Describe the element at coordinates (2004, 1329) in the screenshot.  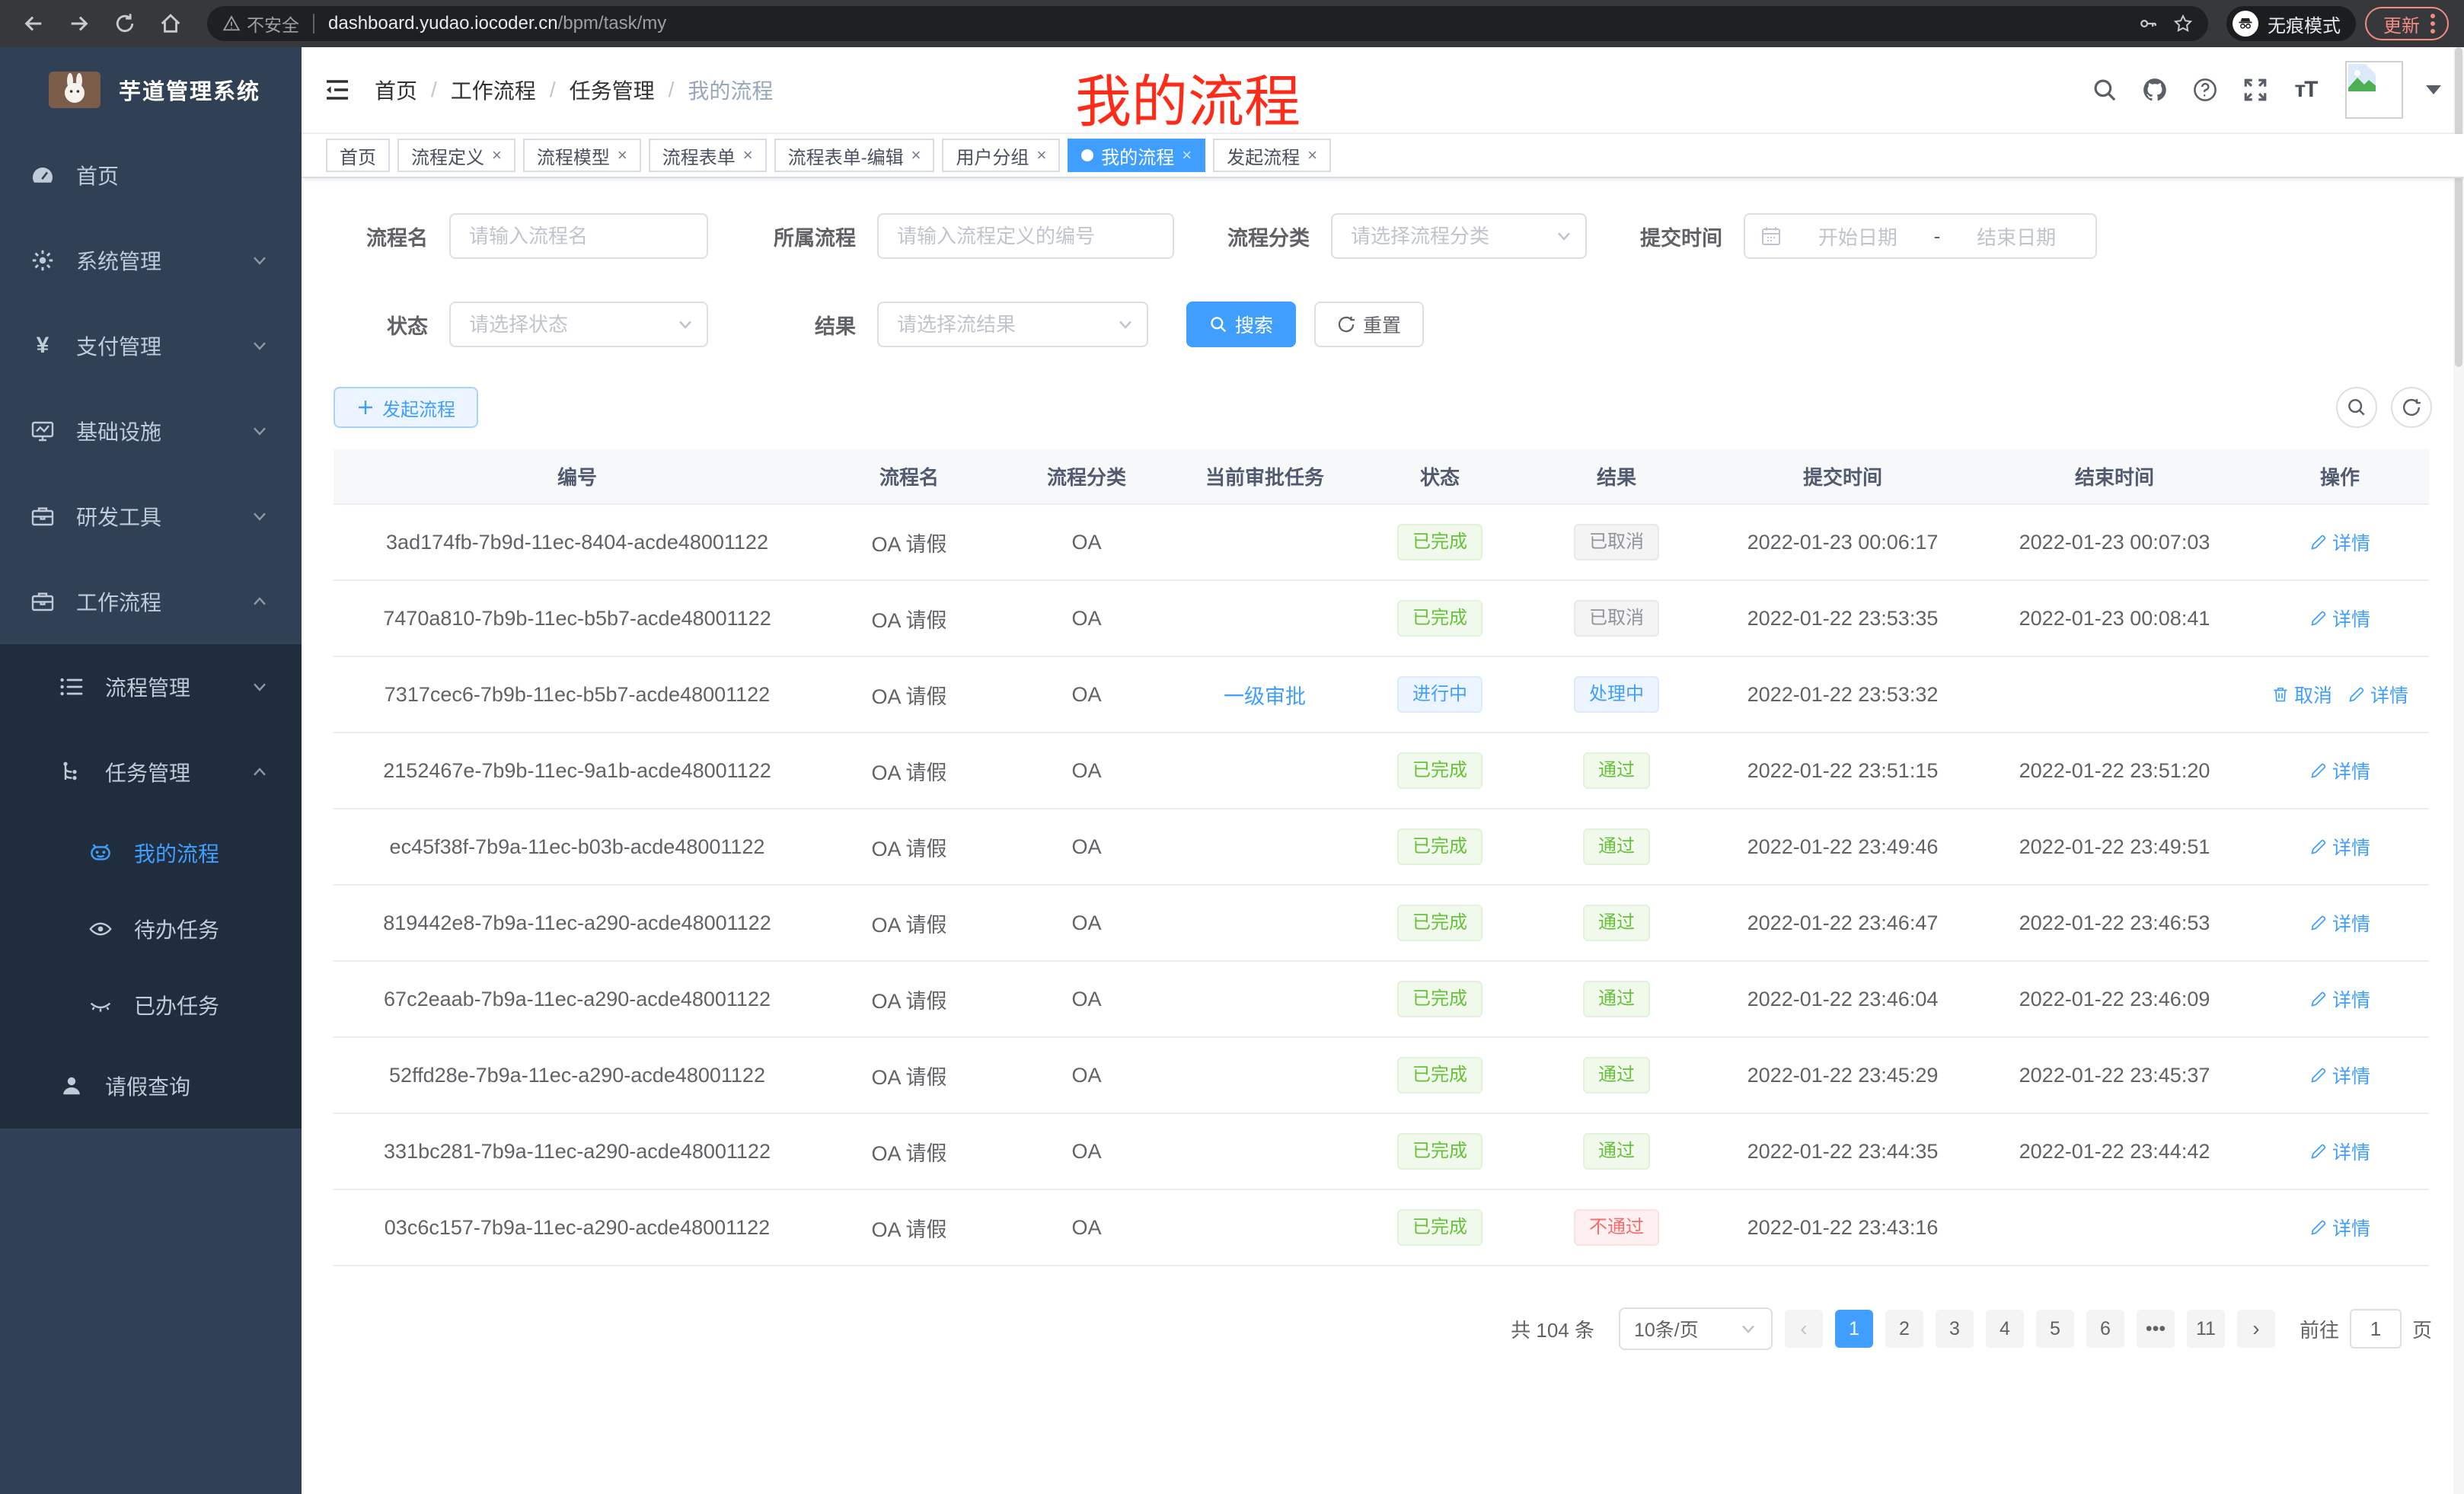
I see `pager-page-4: 4` at that location.